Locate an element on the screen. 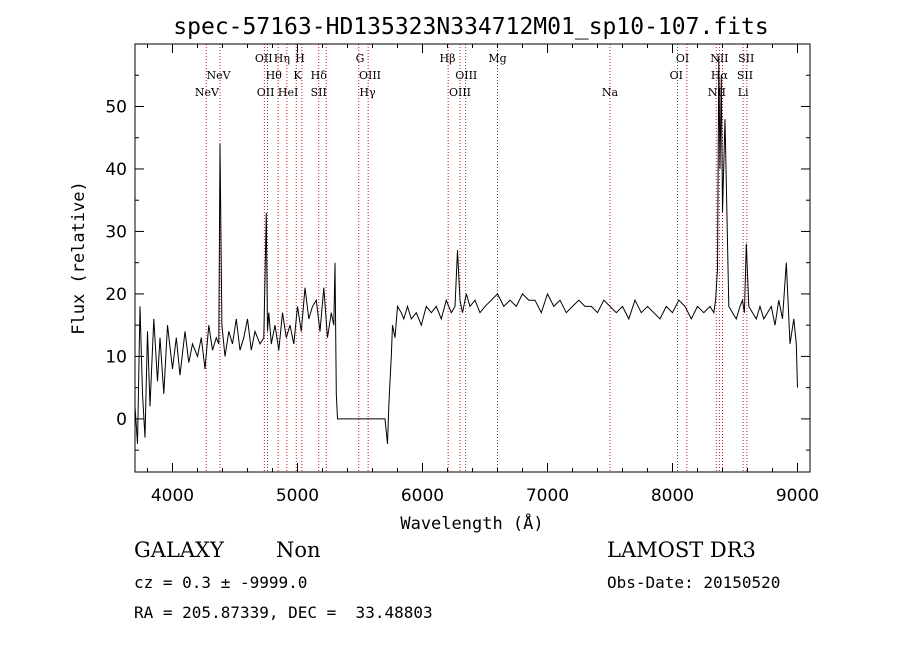  emission-line-label: Mg is located at coordinates (497, 58).